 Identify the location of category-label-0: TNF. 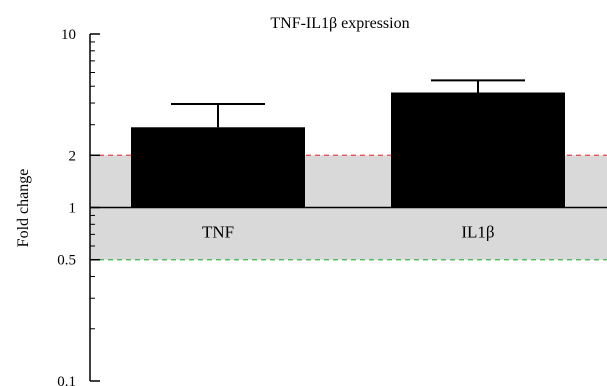
(218, 232).